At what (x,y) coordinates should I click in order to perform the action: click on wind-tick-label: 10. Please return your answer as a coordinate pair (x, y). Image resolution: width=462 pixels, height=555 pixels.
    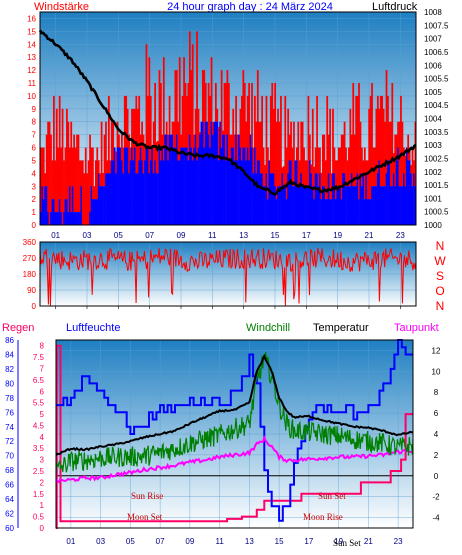
    Looking at the image, I should click on (31, 96).